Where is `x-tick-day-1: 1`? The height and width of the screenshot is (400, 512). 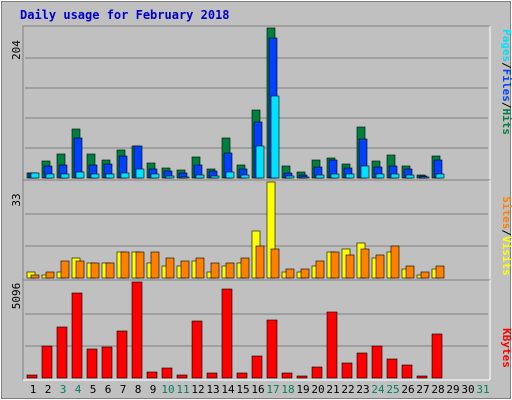
x-tick-day-1: 1 is located at coordinates (33, 389).